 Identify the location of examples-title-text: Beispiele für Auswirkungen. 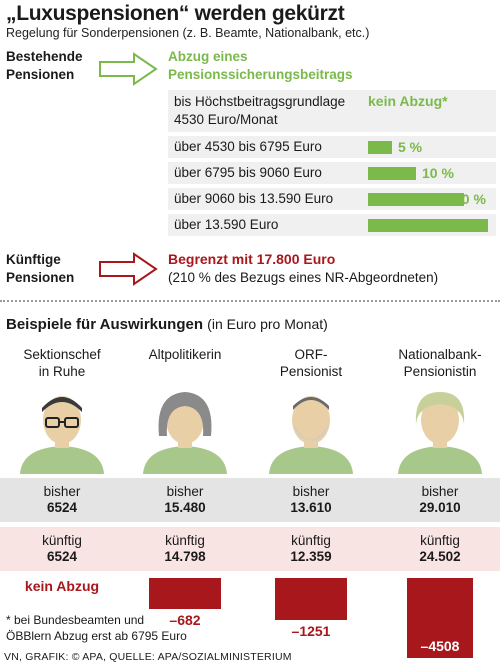
(104, 324).